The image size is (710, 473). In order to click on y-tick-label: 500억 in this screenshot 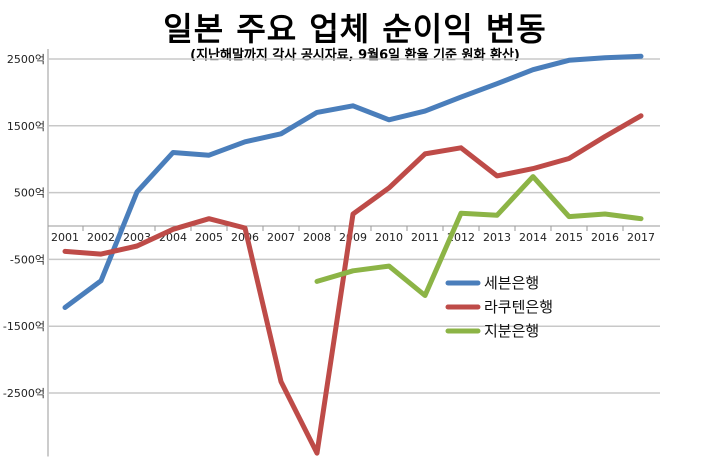, I will do `click(29, 193)`.